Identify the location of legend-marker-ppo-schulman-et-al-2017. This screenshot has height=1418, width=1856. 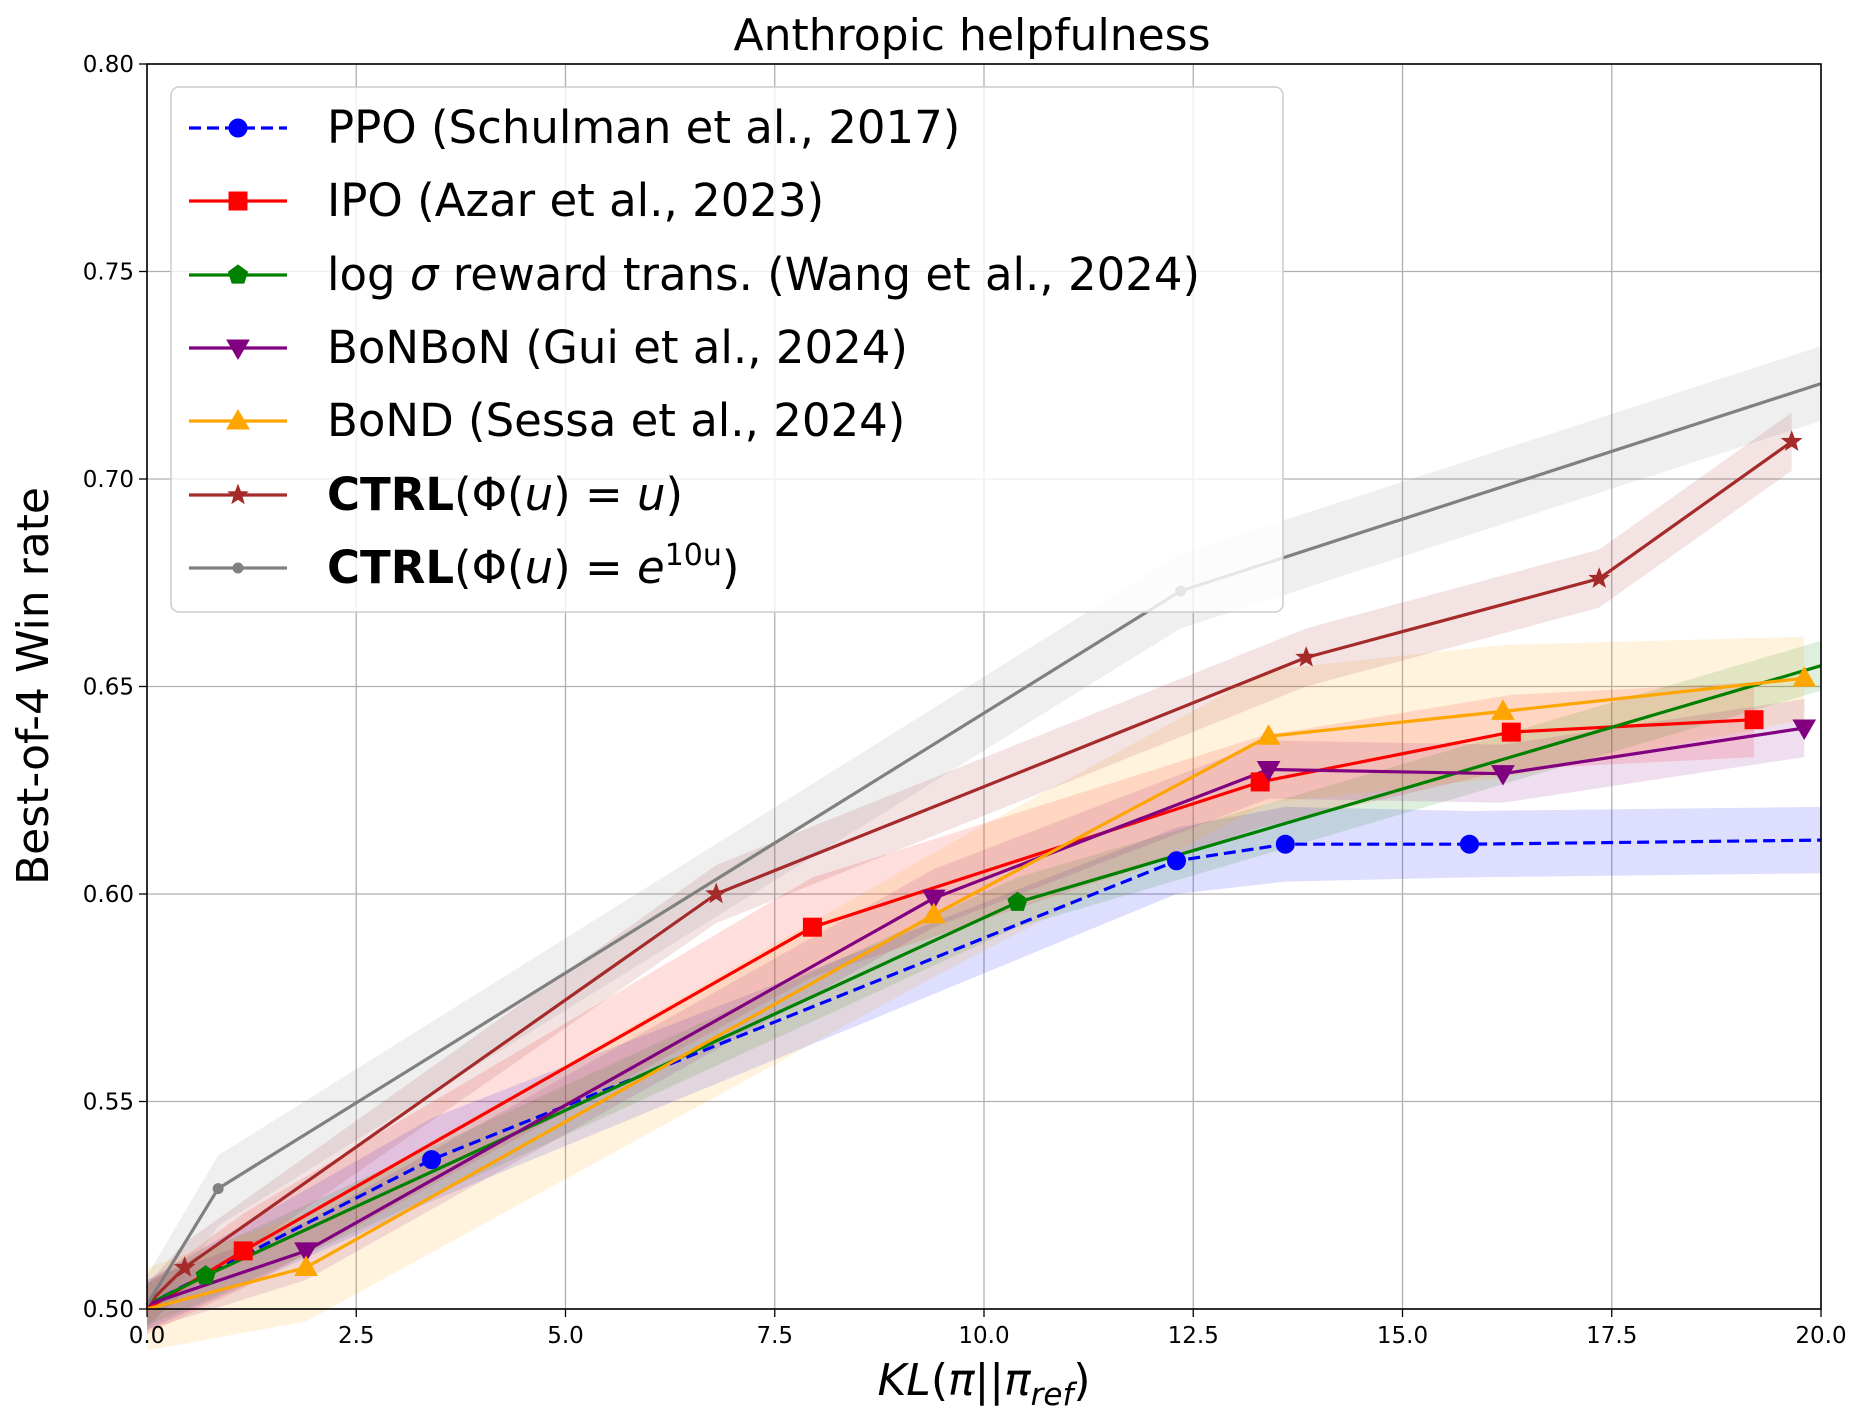
(238, 128).